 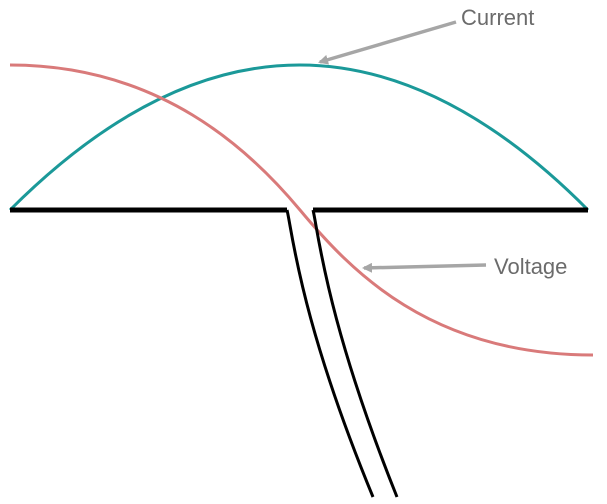 I want to click on feedline-left-wire, so click(x=330, y=353).